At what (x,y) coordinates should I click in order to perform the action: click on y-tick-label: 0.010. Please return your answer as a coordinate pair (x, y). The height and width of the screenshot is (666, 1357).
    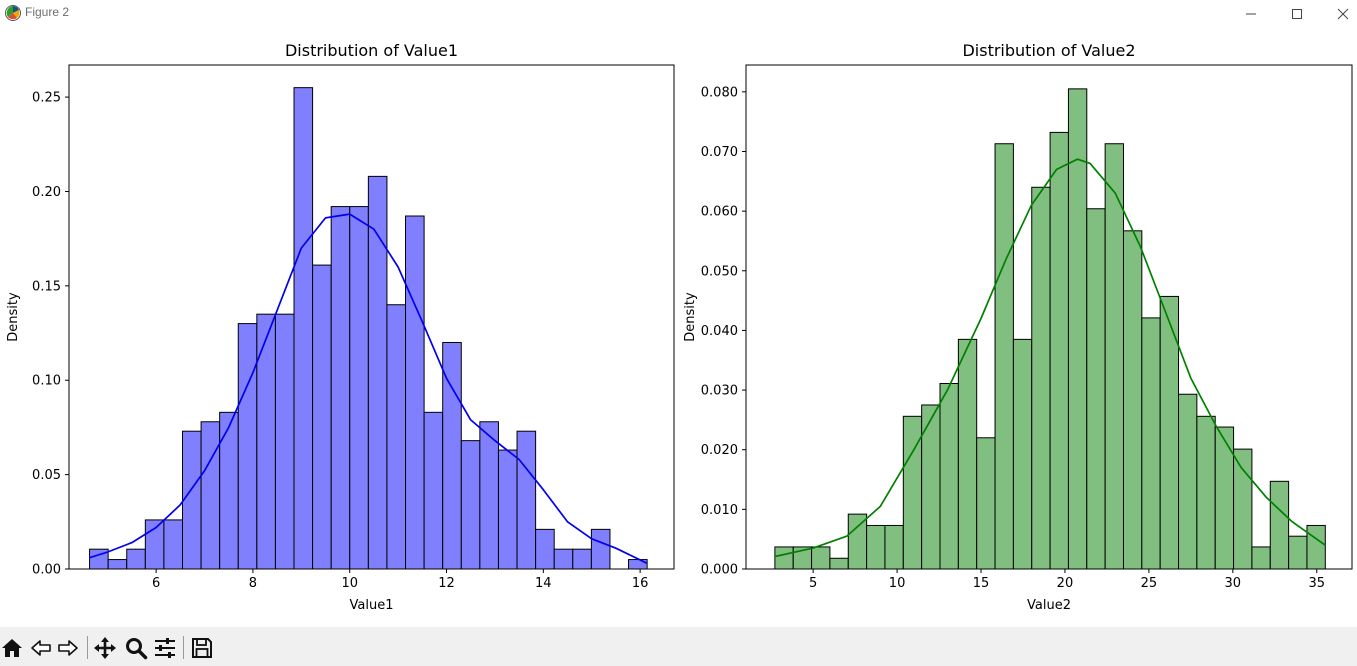
    Looking at the image, I should click on (719, 510).